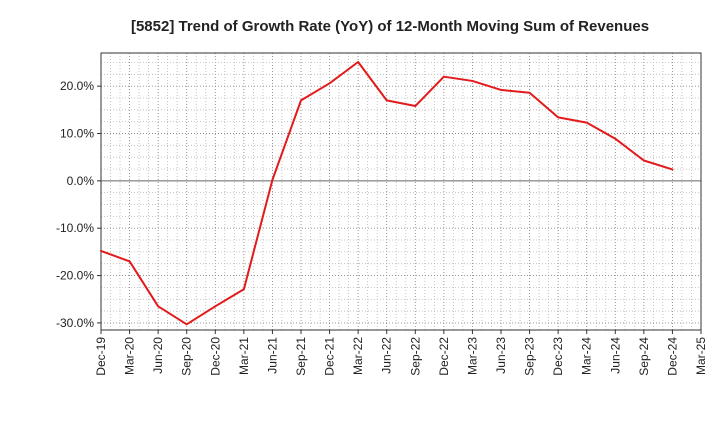  I want to click on y-tick-label: 20.0%, so click(77, 86).